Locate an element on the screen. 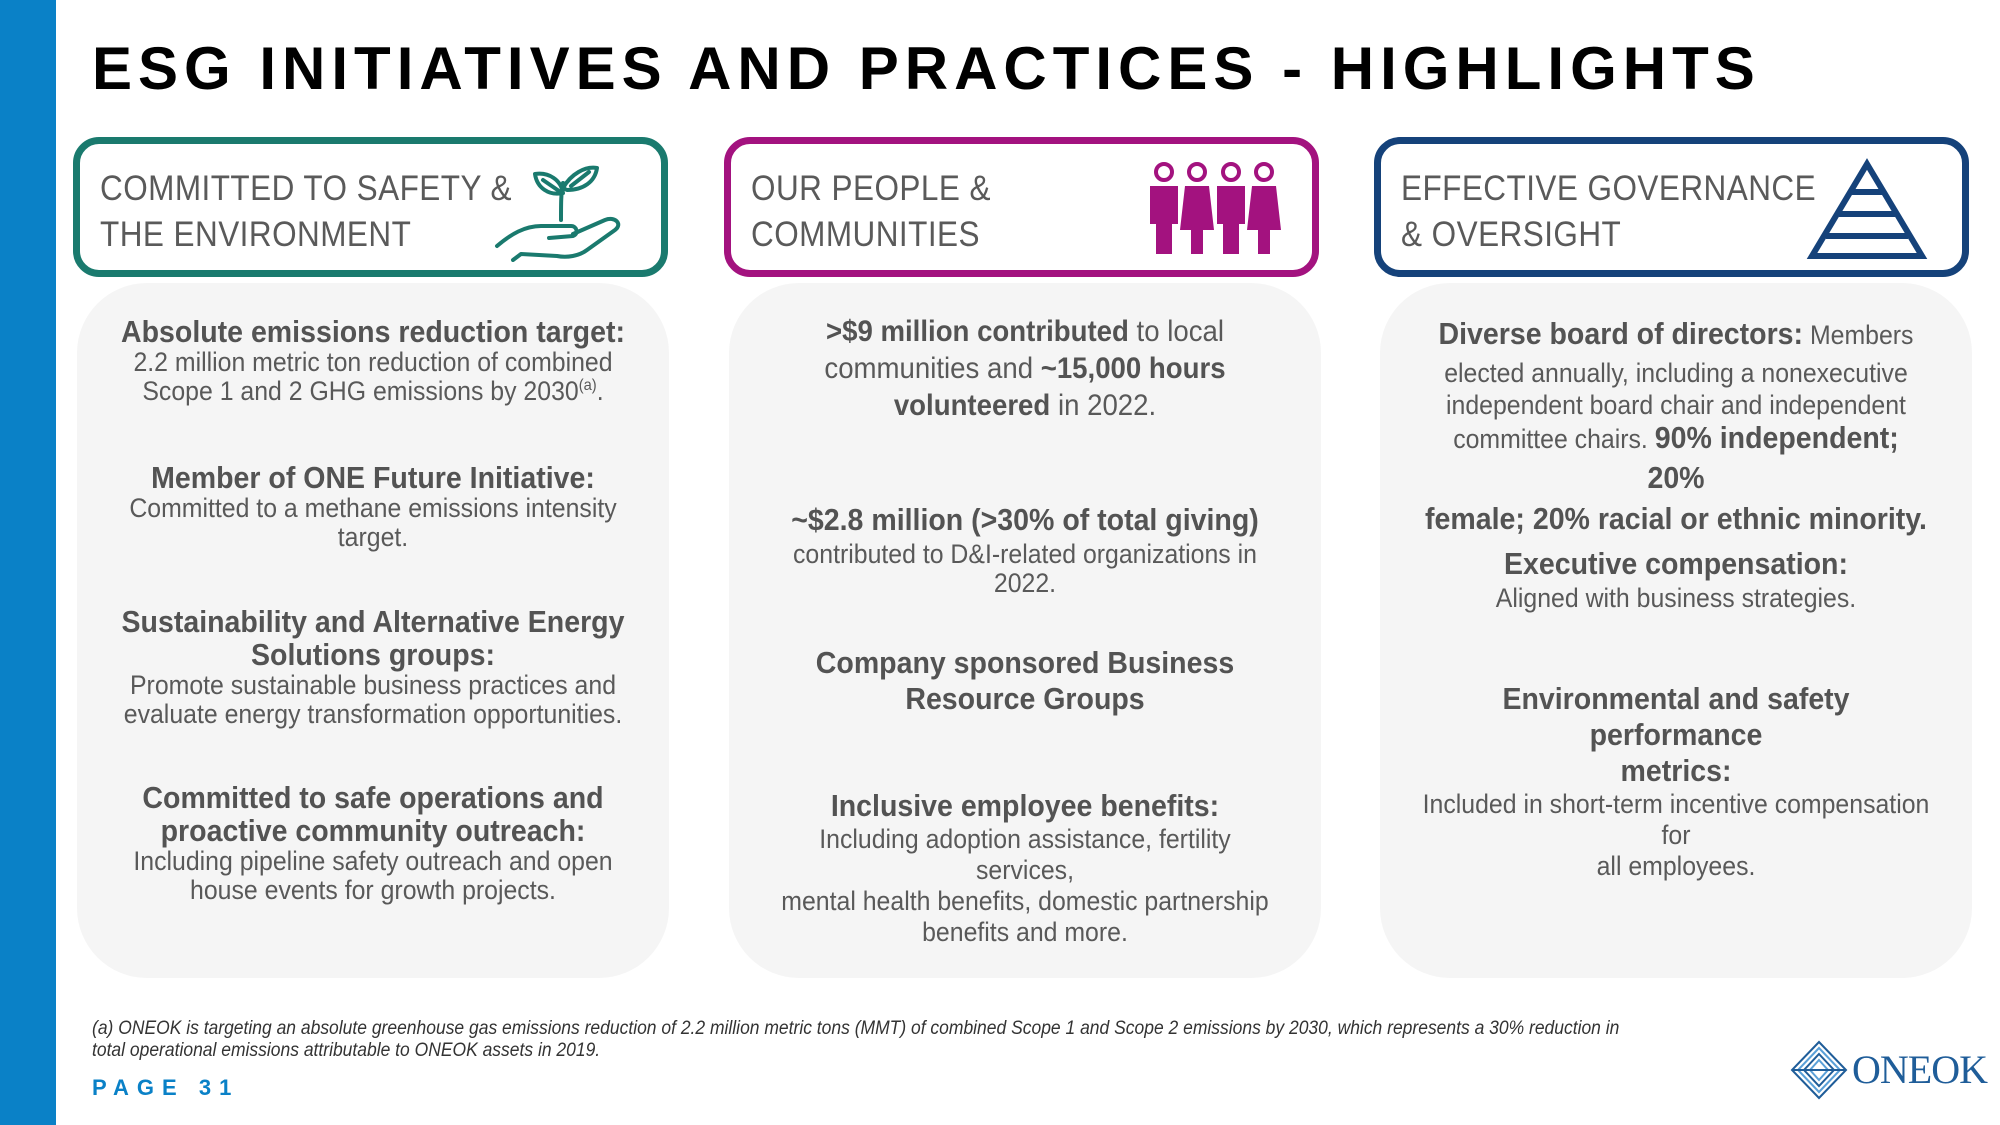 The image size is (2000, 1125). item-heading-line: Company sponsored Business is located at coordinates (1025, 662).